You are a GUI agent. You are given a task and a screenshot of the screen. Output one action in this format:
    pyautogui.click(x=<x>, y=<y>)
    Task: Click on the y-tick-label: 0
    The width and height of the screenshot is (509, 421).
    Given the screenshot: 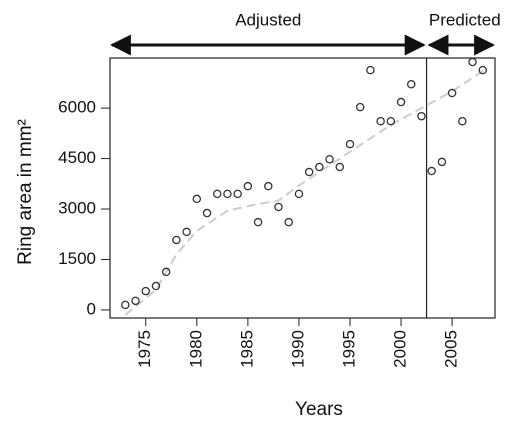 What is the action you would take?
    pyautogui.click(x=91, y=308)
    